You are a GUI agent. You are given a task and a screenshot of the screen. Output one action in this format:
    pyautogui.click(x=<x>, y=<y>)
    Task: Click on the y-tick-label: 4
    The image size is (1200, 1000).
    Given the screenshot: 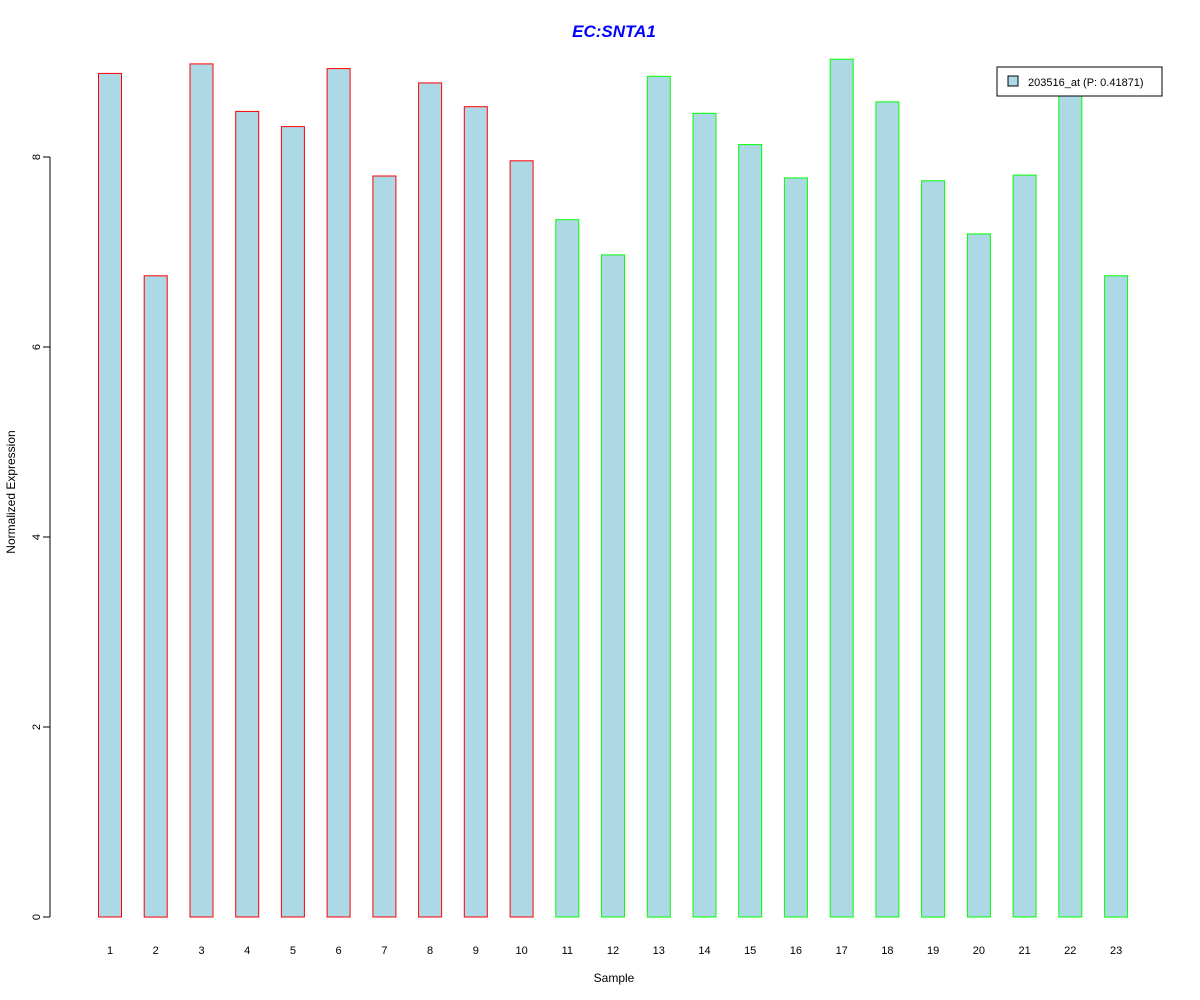 What is the action you would take?
    pyautogui.click(x=37, y=537)
    